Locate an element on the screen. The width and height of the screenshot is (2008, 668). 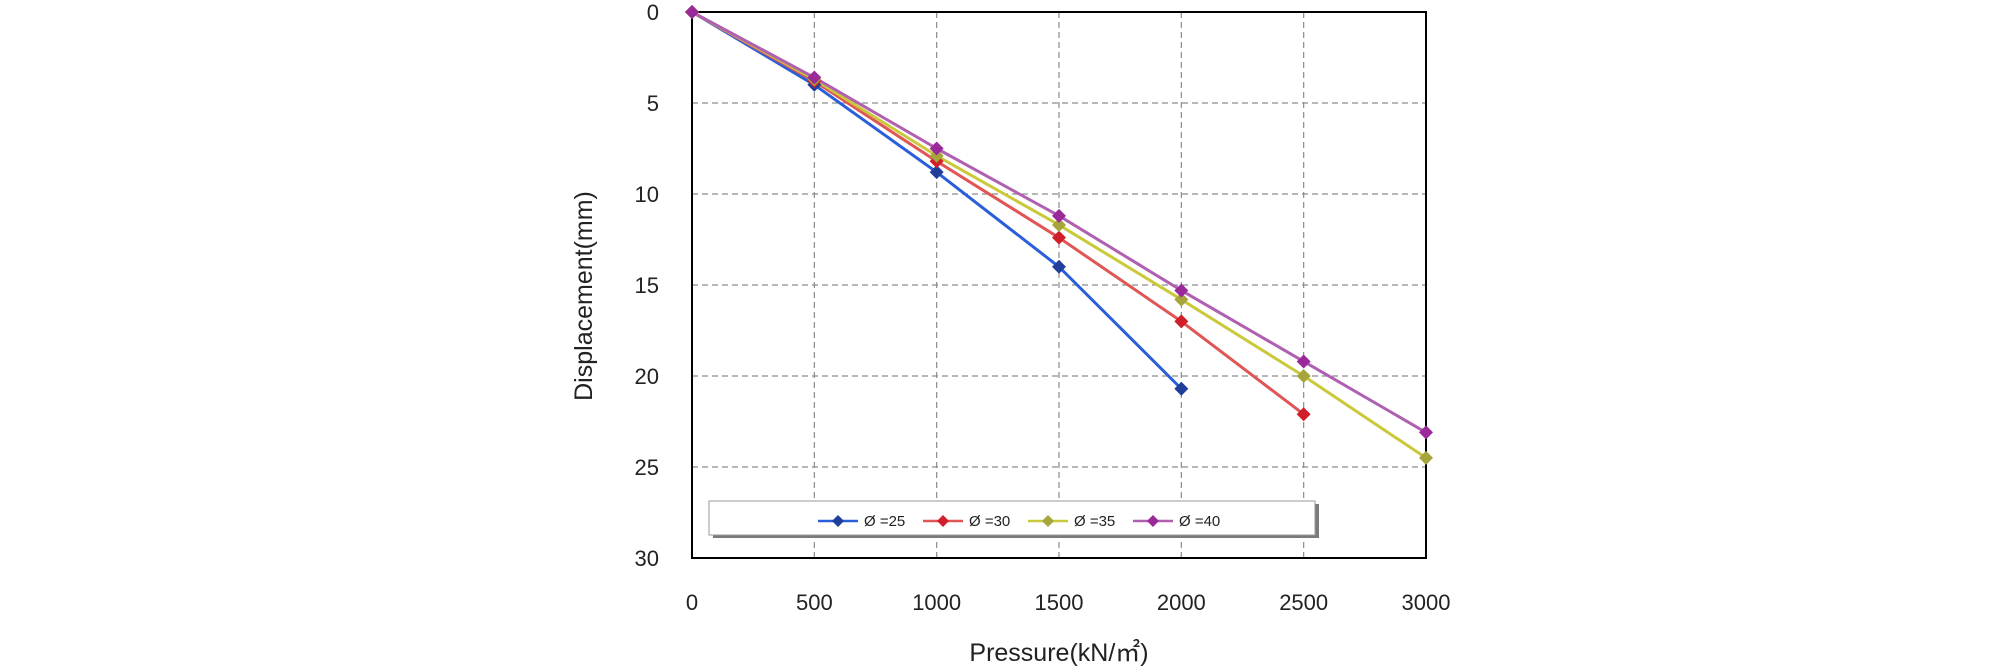
x-axis: 0 500 1000 1500 2000 2500 3000 is located at coordinates (1068, 602).